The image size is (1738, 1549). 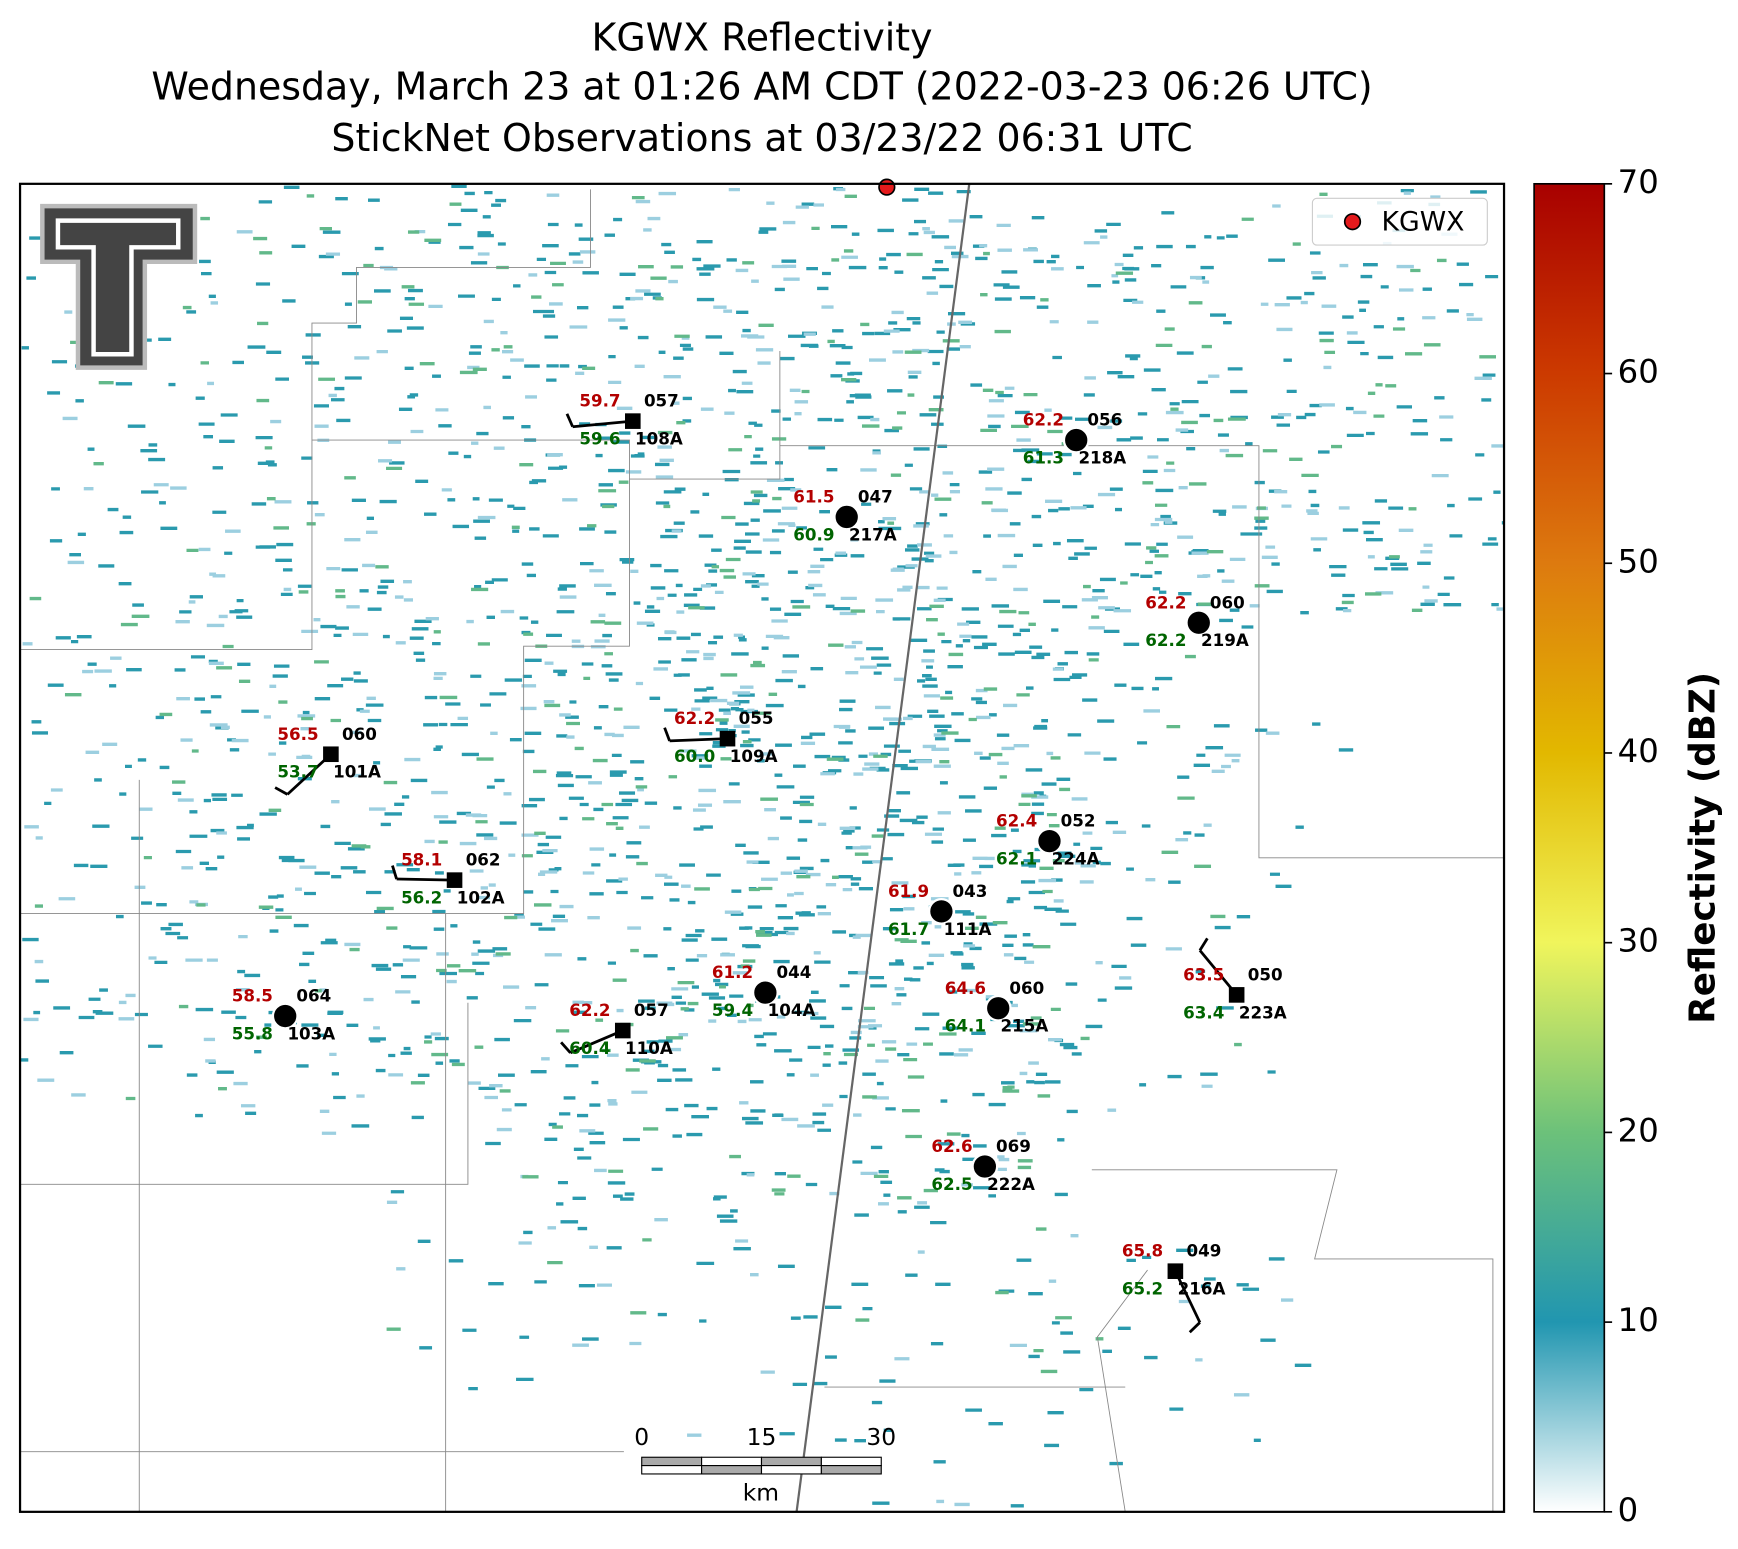 What do you see at coordinates (649, 1048) in the screenshot?
I see `station-id: 110A` at bounding box center [649, 1048].